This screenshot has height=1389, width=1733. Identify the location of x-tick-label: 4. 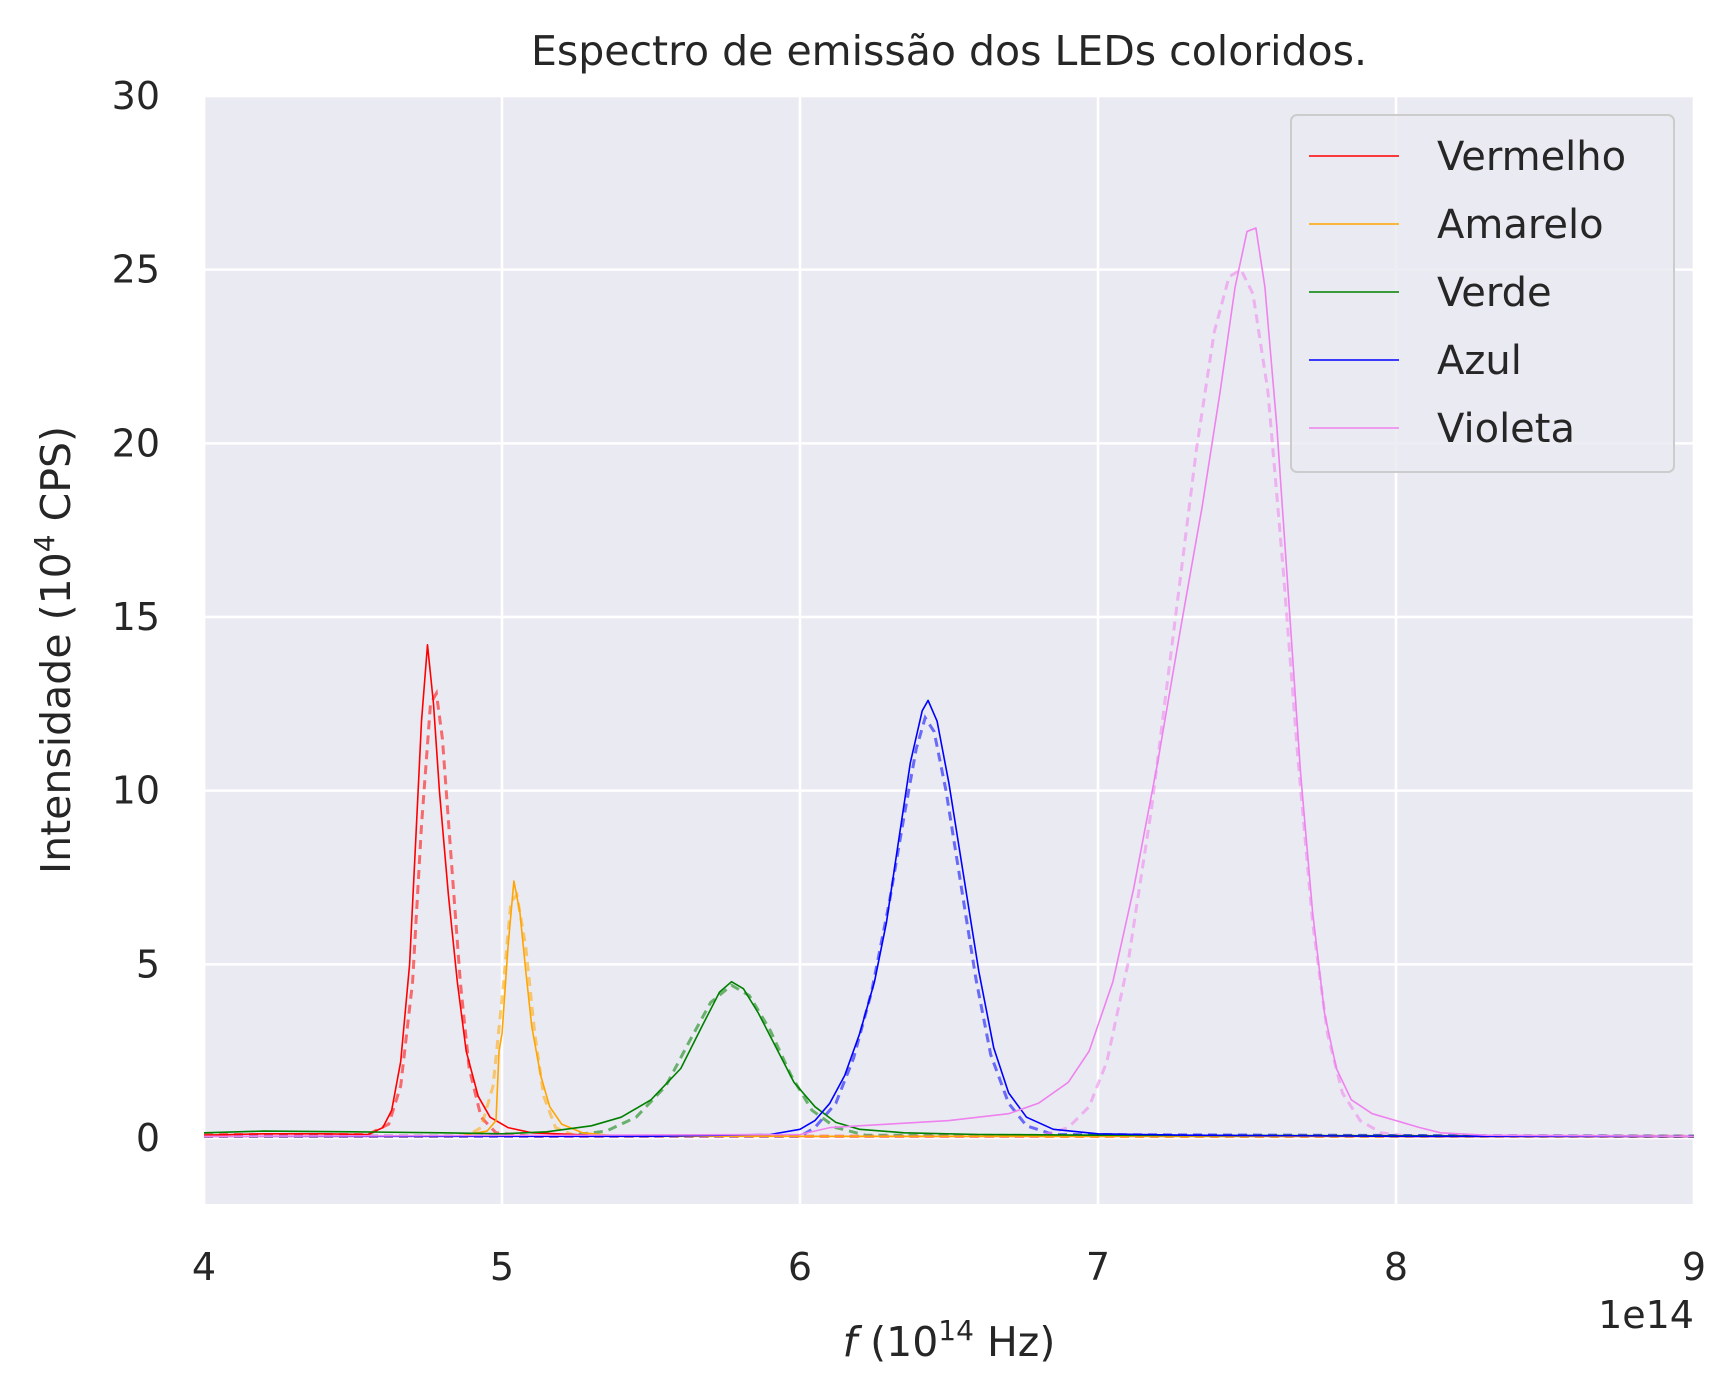
(204, 1267).